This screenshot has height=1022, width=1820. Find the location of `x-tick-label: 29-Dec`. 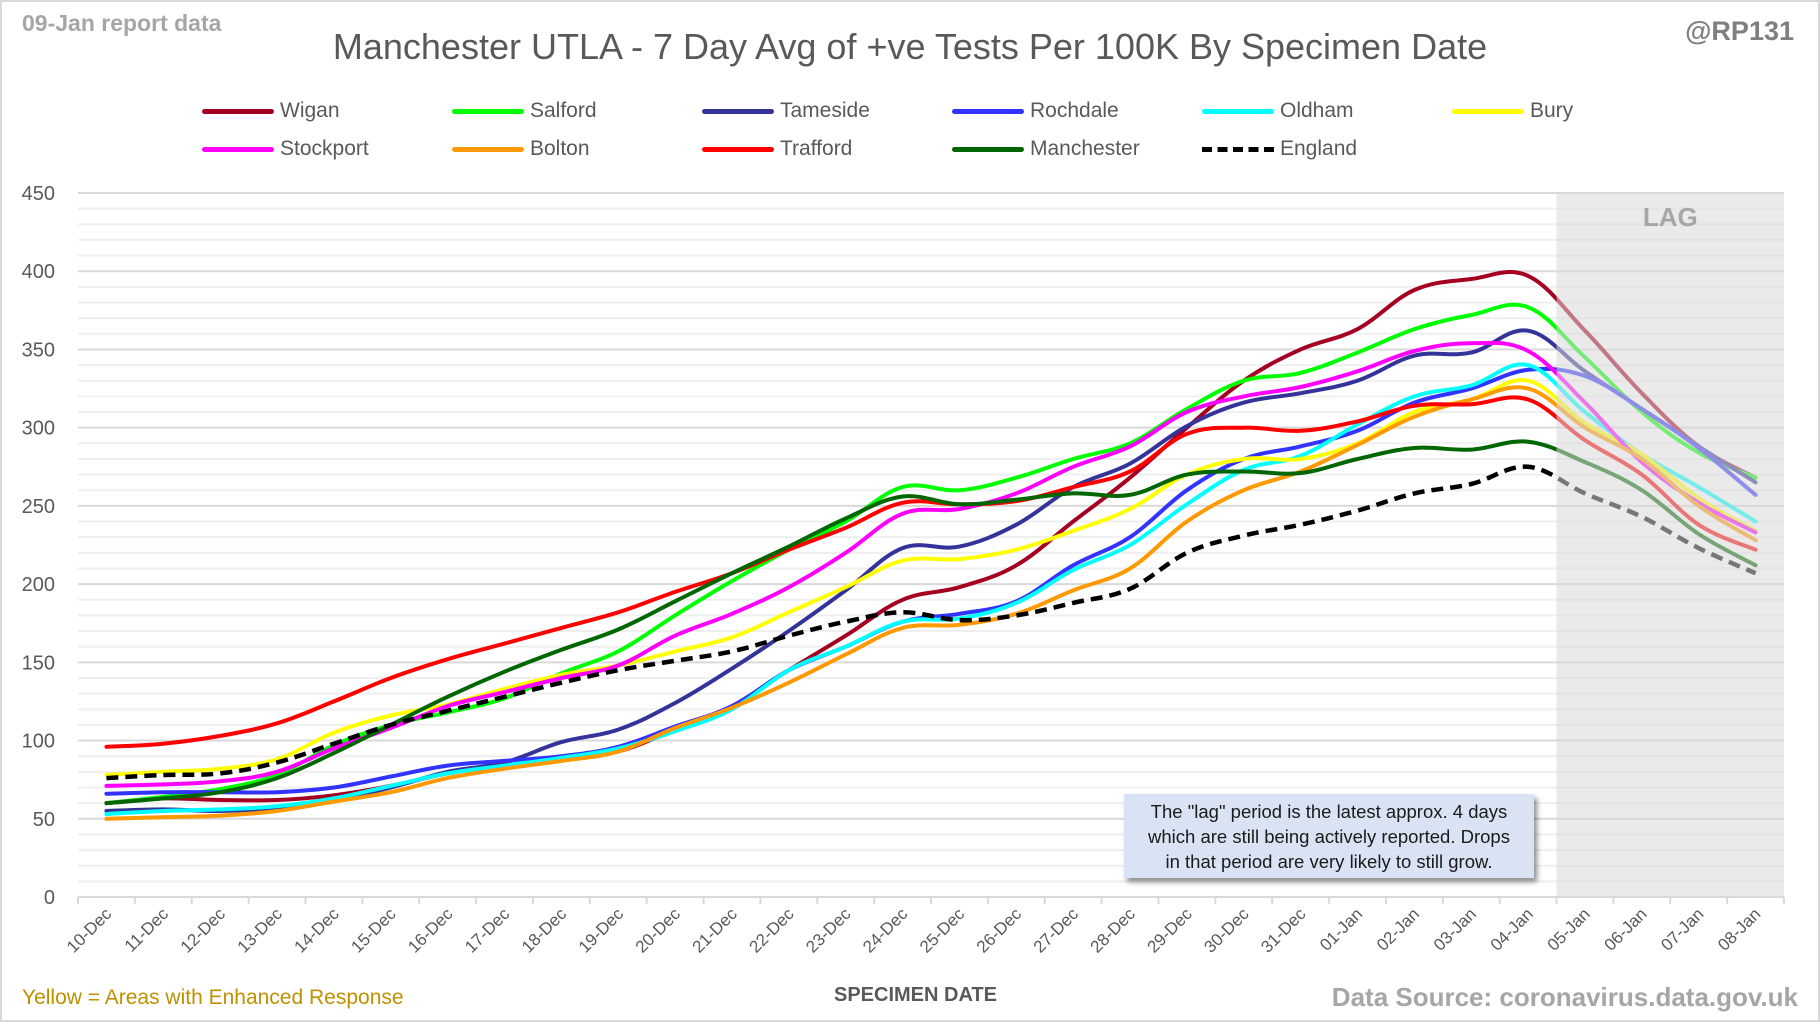

x-tick-label: 29-Dec is located at coordinates (1170, 930).